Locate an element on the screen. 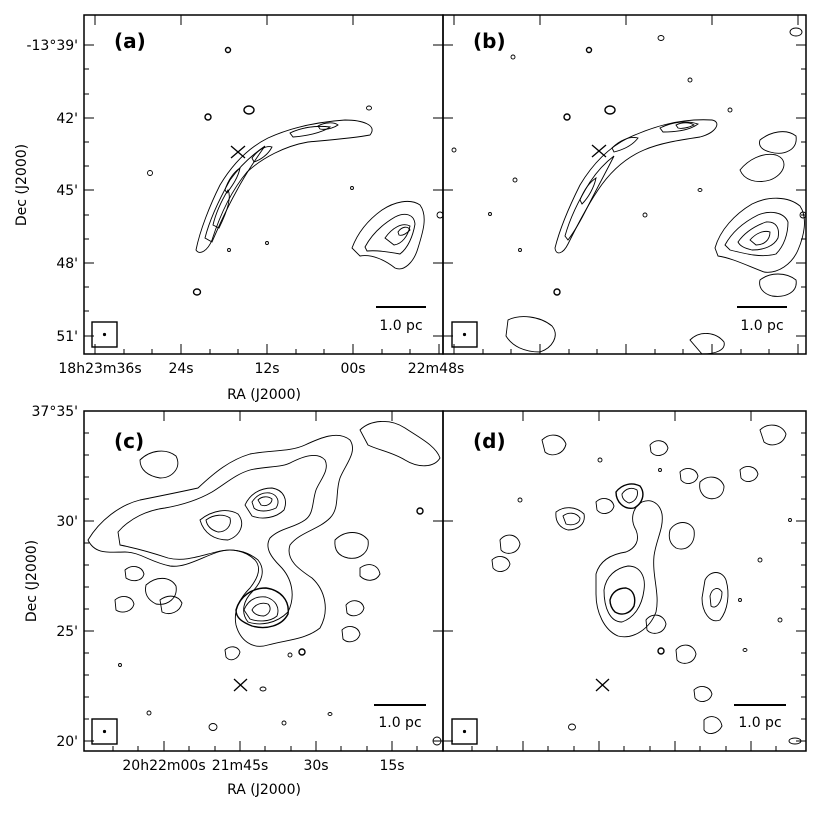  bottom-ytick-label-0: 37°35' is located at coordinates (55, 412).